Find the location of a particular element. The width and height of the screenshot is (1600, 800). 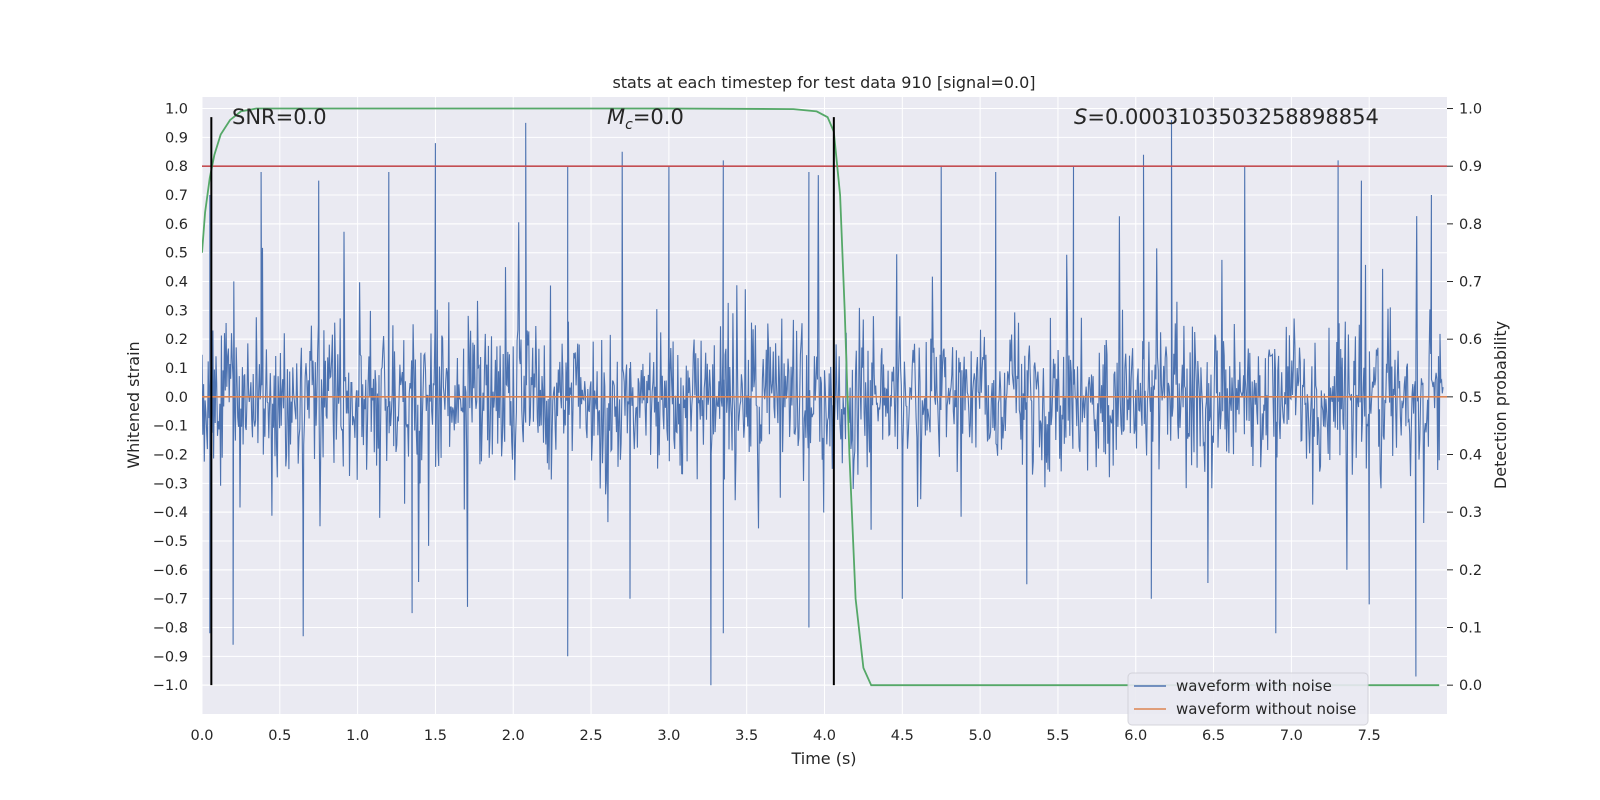

y2-axis-label: Detection probability is located at coordinates (1500, 405).